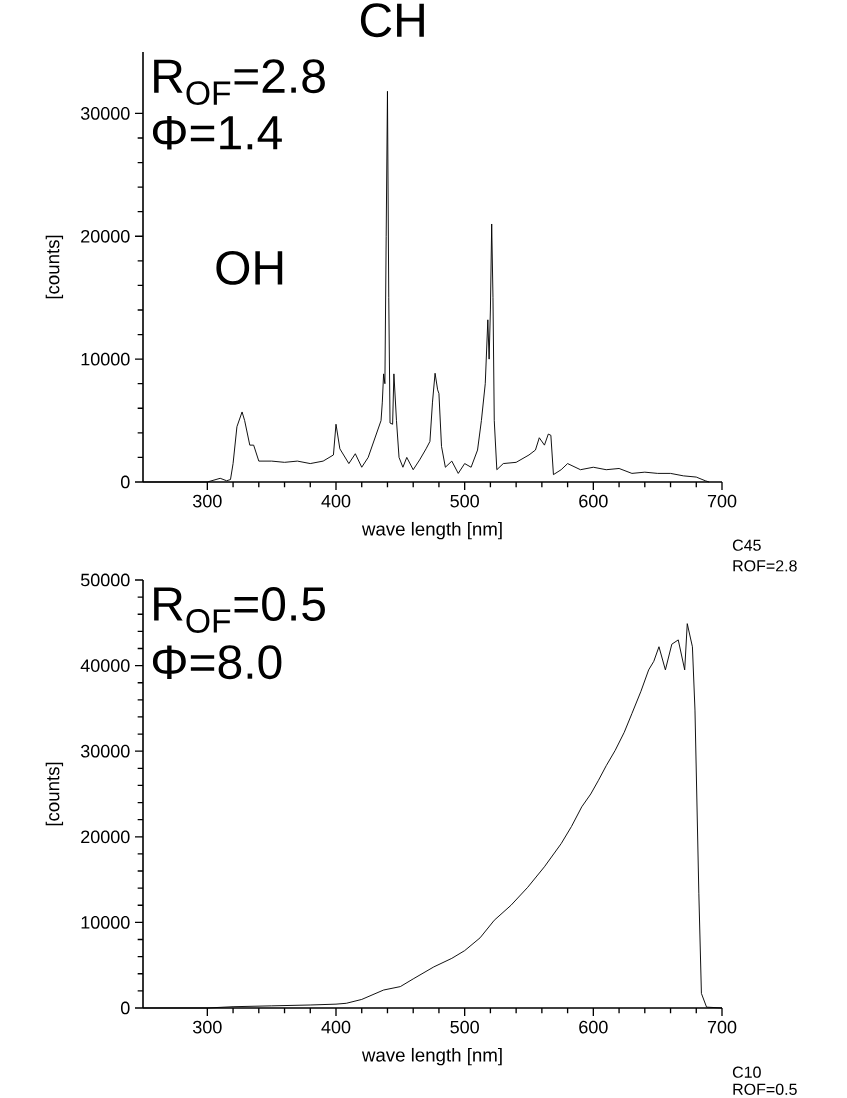 The image size is (847, 1098). What do you see at coordinates (746, 545) in the screenshot?
I see `text: C45` at bounding box center [746, 545].